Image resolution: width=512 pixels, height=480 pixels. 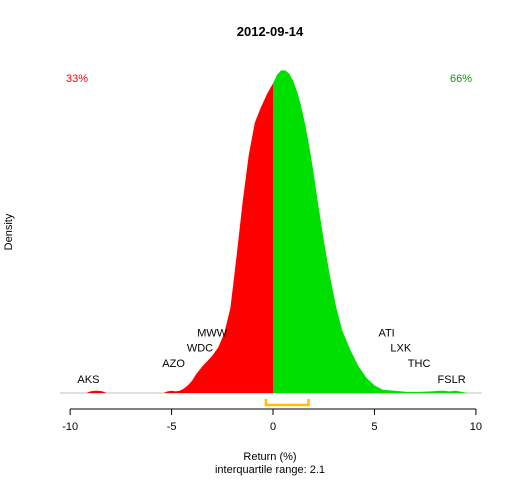 I want to click on x-tick-label: -10, so click(x=70, y=427).